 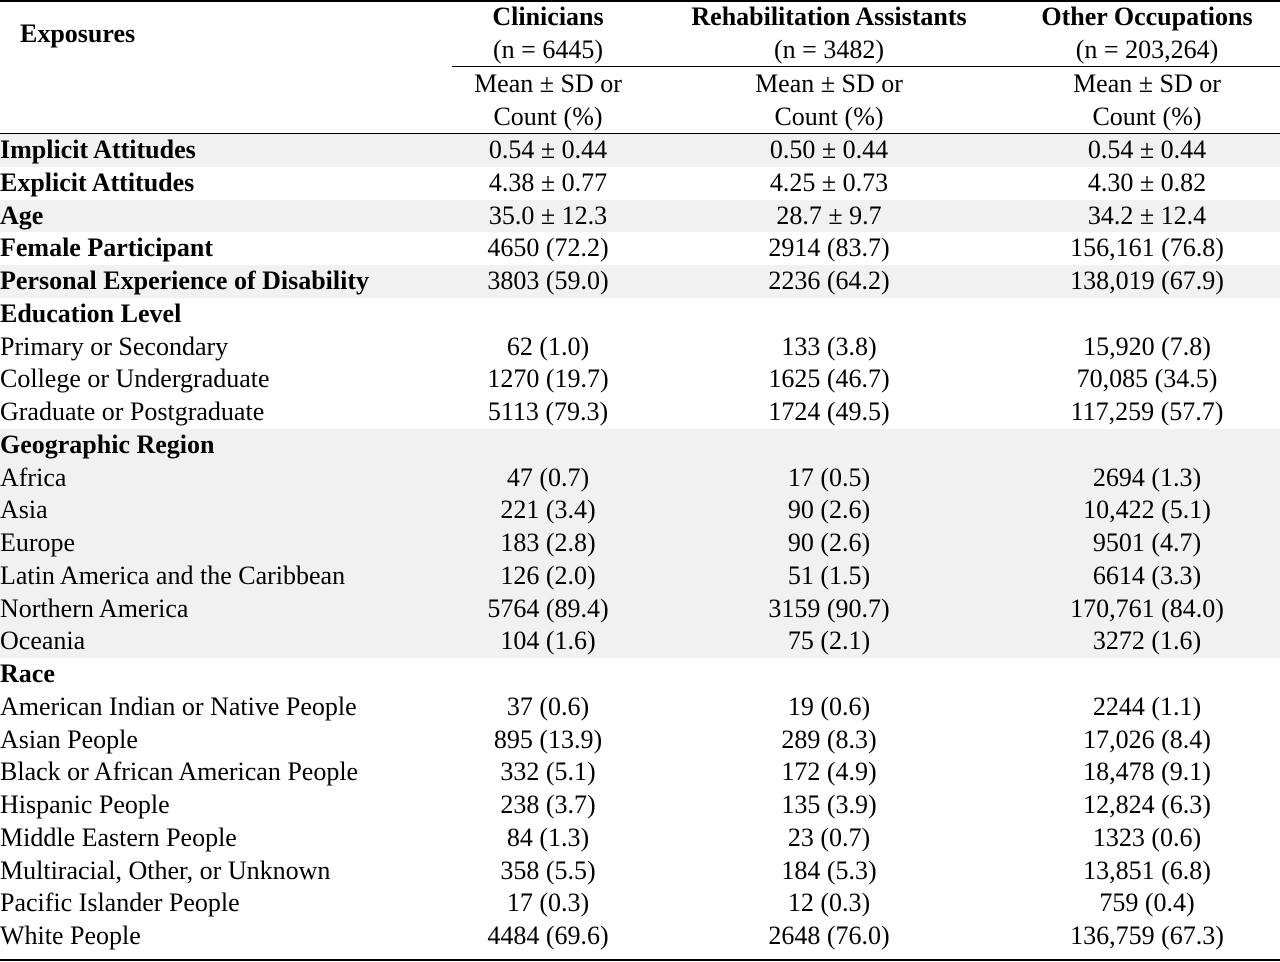 I want to click on rehab-assistants-value: 172 (4.9), so click(x=829, y=772).